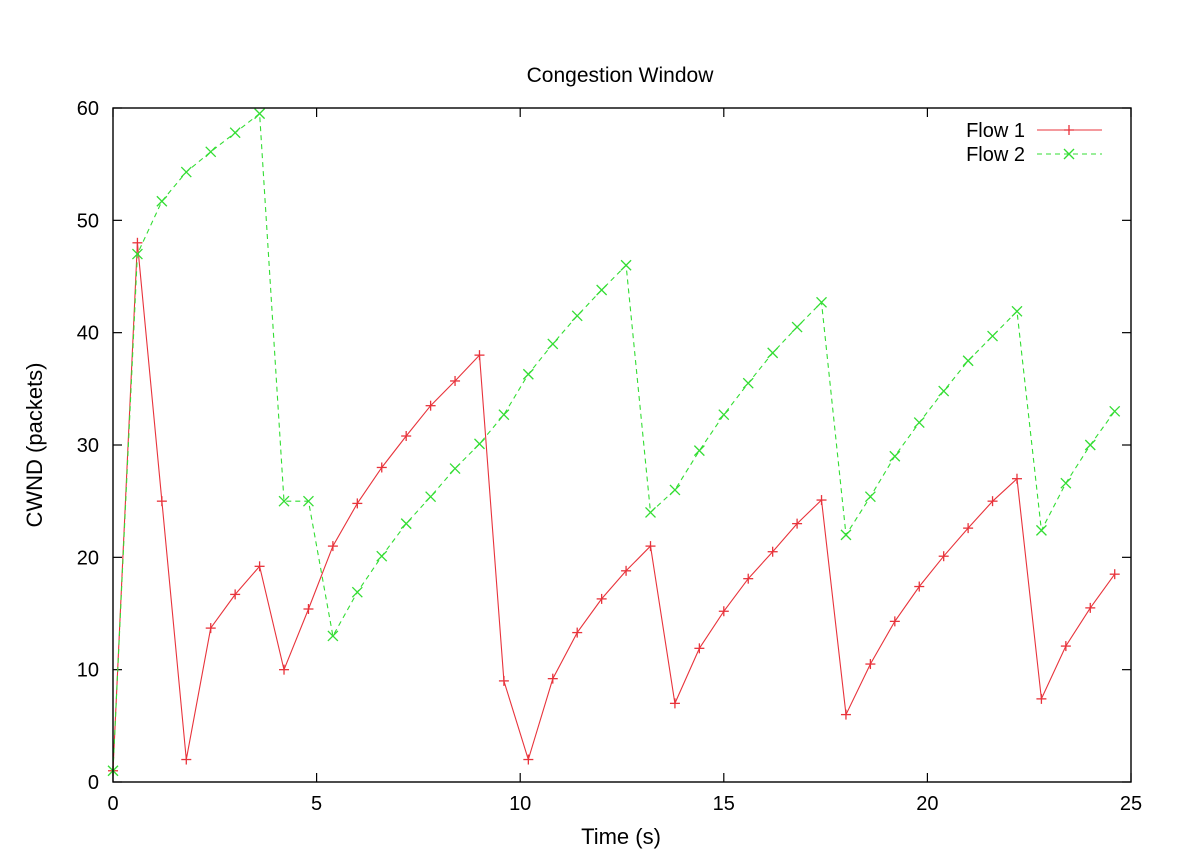 The image size is (1186, 856). I want to click on y-tick-label: 40, so click(88, 334).